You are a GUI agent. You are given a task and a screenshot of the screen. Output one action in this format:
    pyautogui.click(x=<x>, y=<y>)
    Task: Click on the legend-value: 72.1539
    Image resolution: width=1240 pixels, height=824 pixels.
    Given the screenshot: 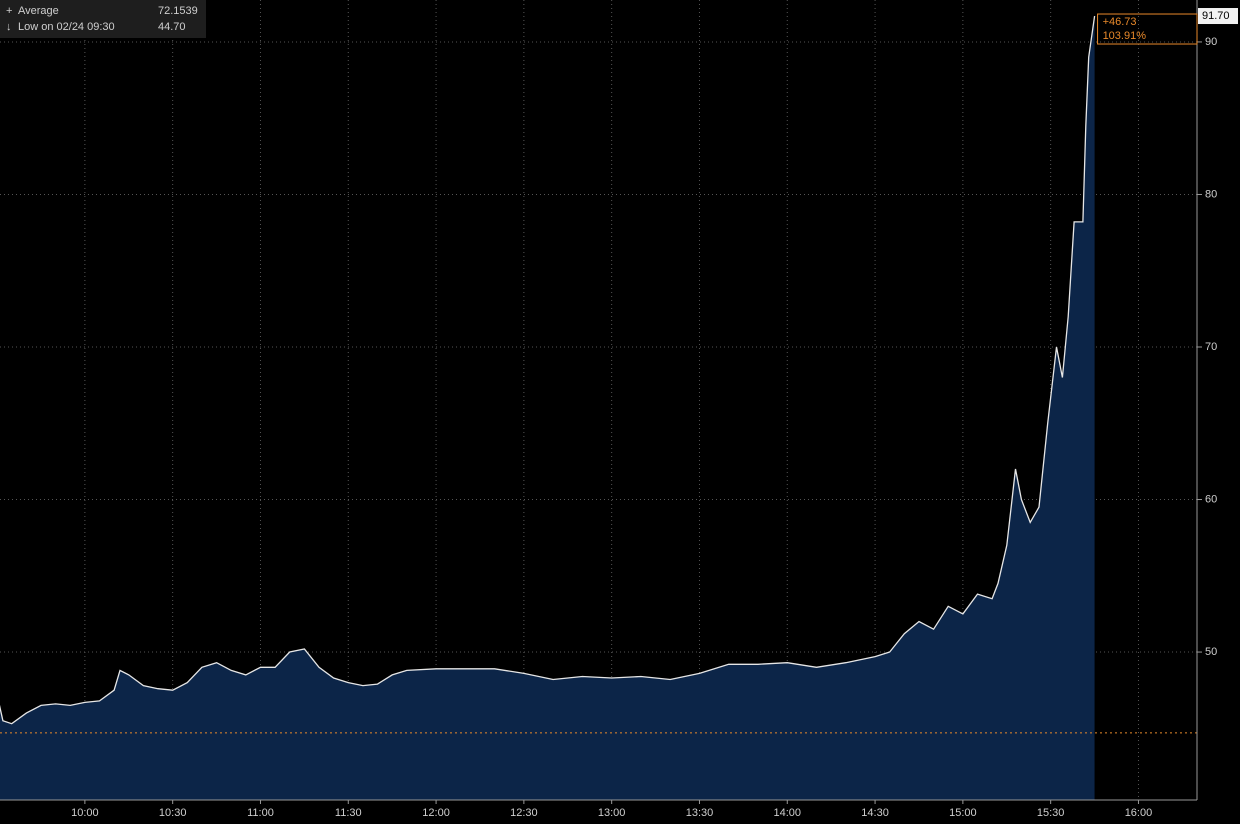 What is the action you would take?
    pyautogui.click(x=178, y=11)
    